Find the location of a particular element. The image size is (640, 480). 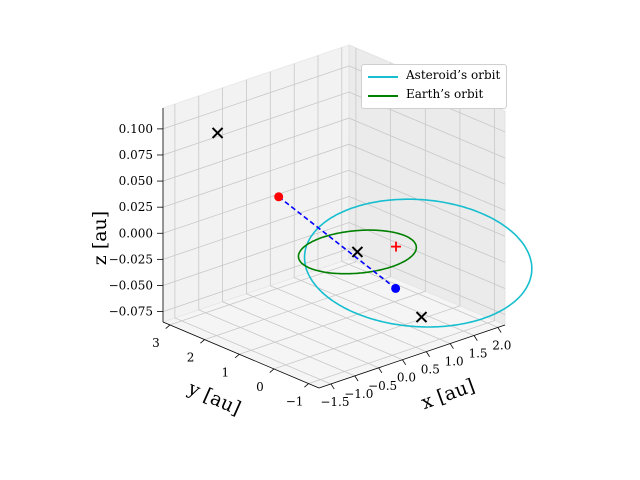

orbit-curves is located at coordinates (405, 262).